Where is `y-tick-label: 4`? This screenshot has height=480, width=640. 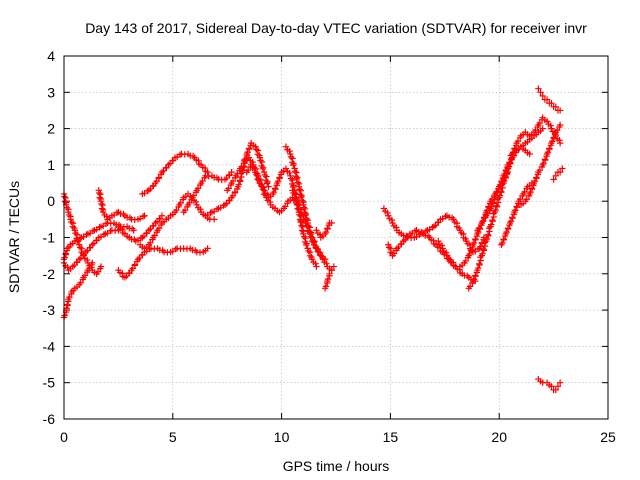 y-tick-label: 4 is located at coordinates (51, 56).